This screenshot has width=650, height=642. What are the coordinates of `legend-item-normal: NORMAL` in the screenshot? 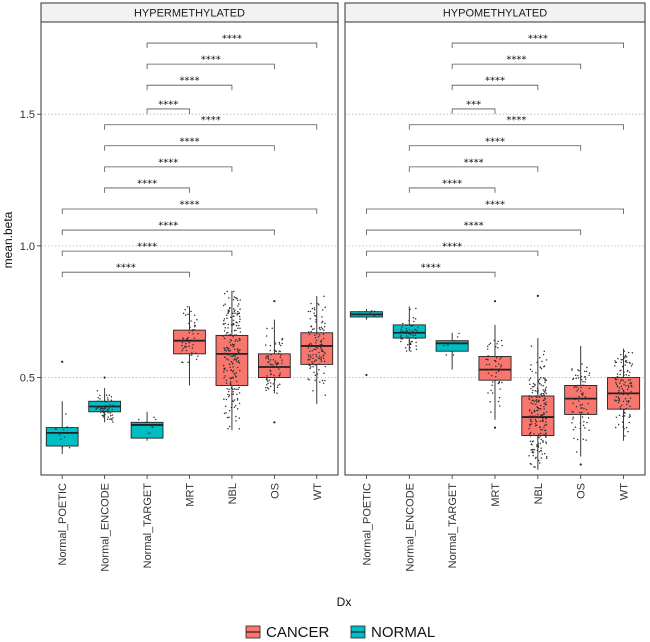 It's located at (392, 632).